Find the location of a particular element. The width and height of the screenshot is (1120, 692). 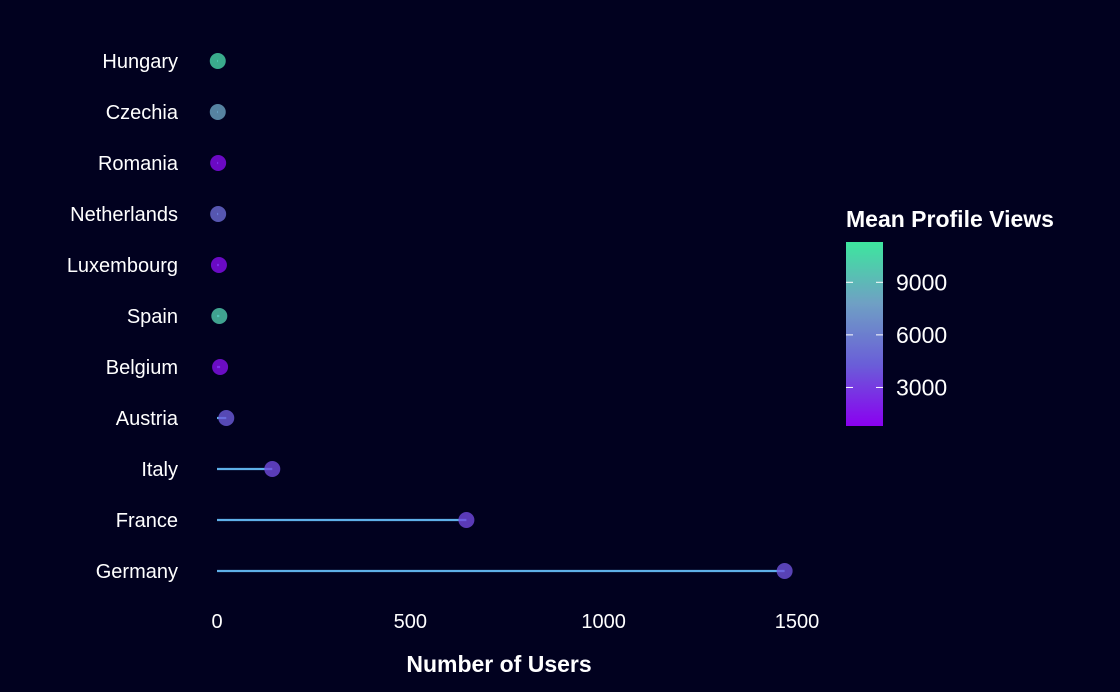

legend-tick-label-3000: 3000 is located at coordinates (921, 387).